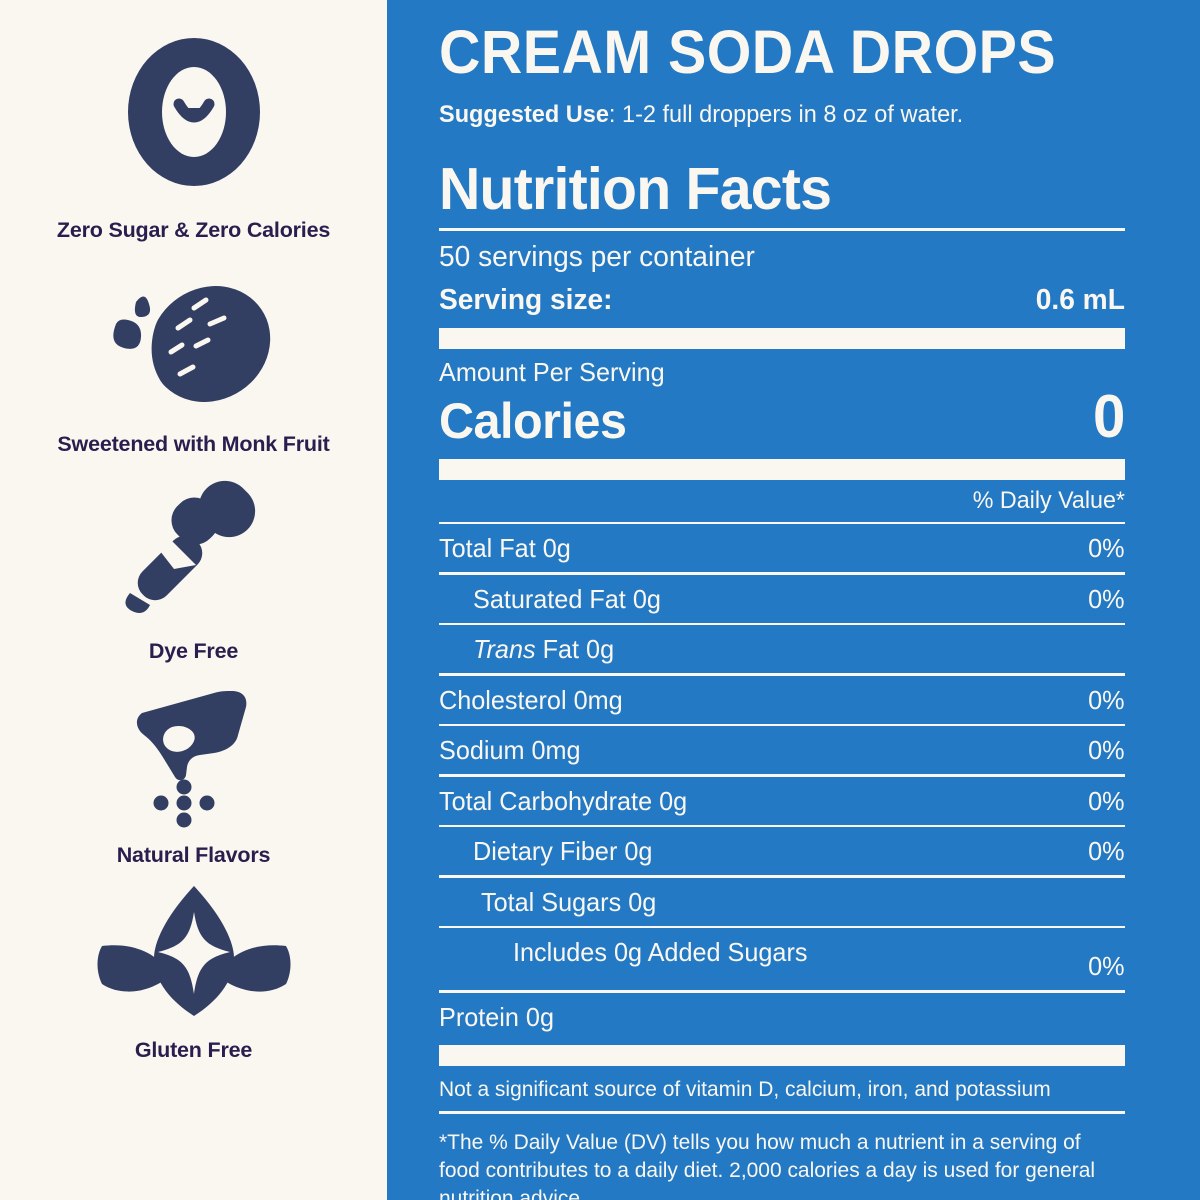  I want to click on table-row: Includes 0g Added Sugars 0%, so click(782, 959).